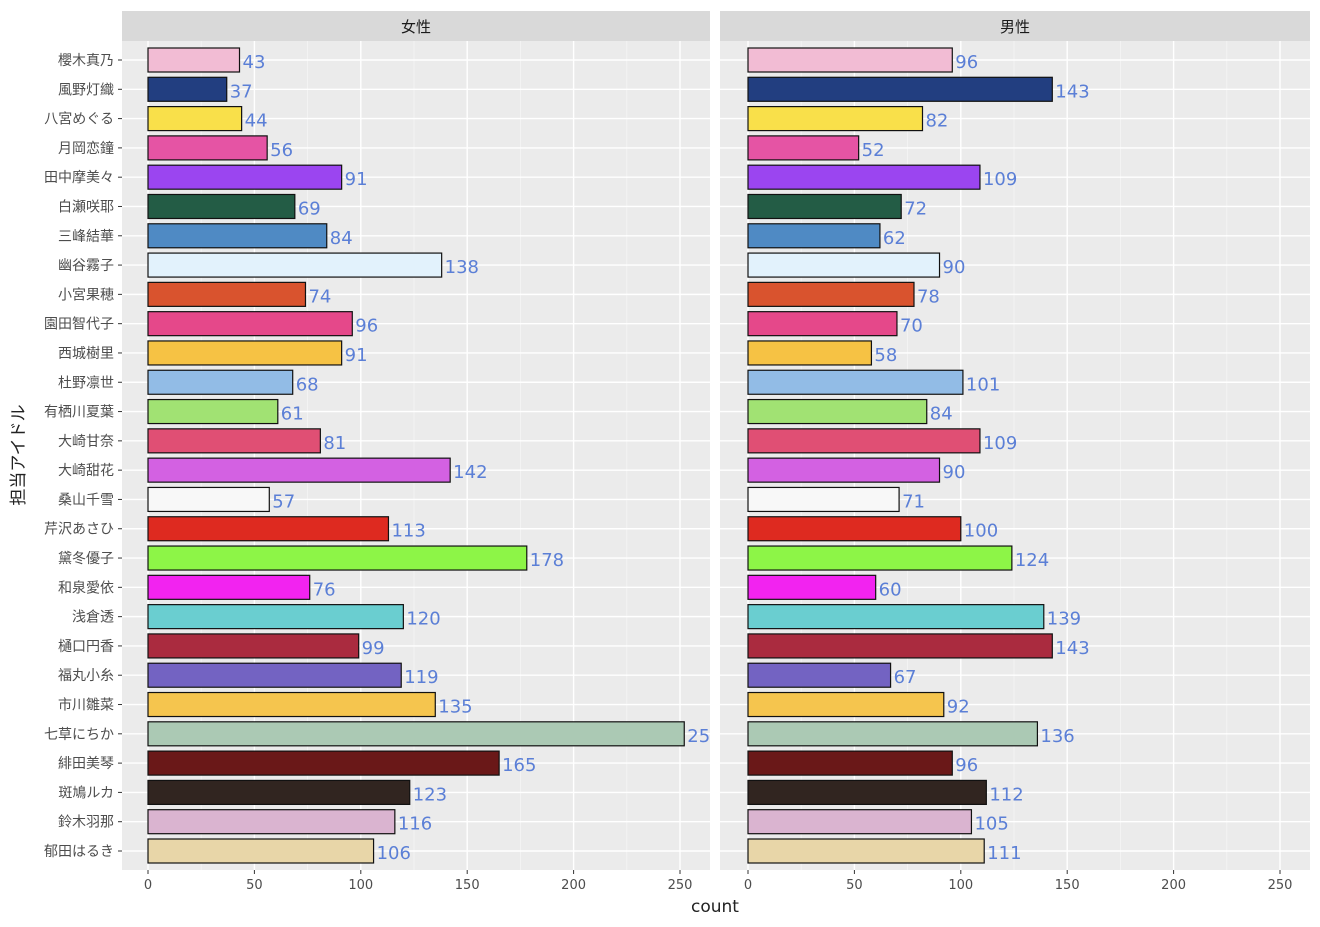 The image size is (1320, 927). Describe the element at coordinates (86, 793) in the screenshot. I see `y-tick-label: 斑鳩ルカ` at that location.